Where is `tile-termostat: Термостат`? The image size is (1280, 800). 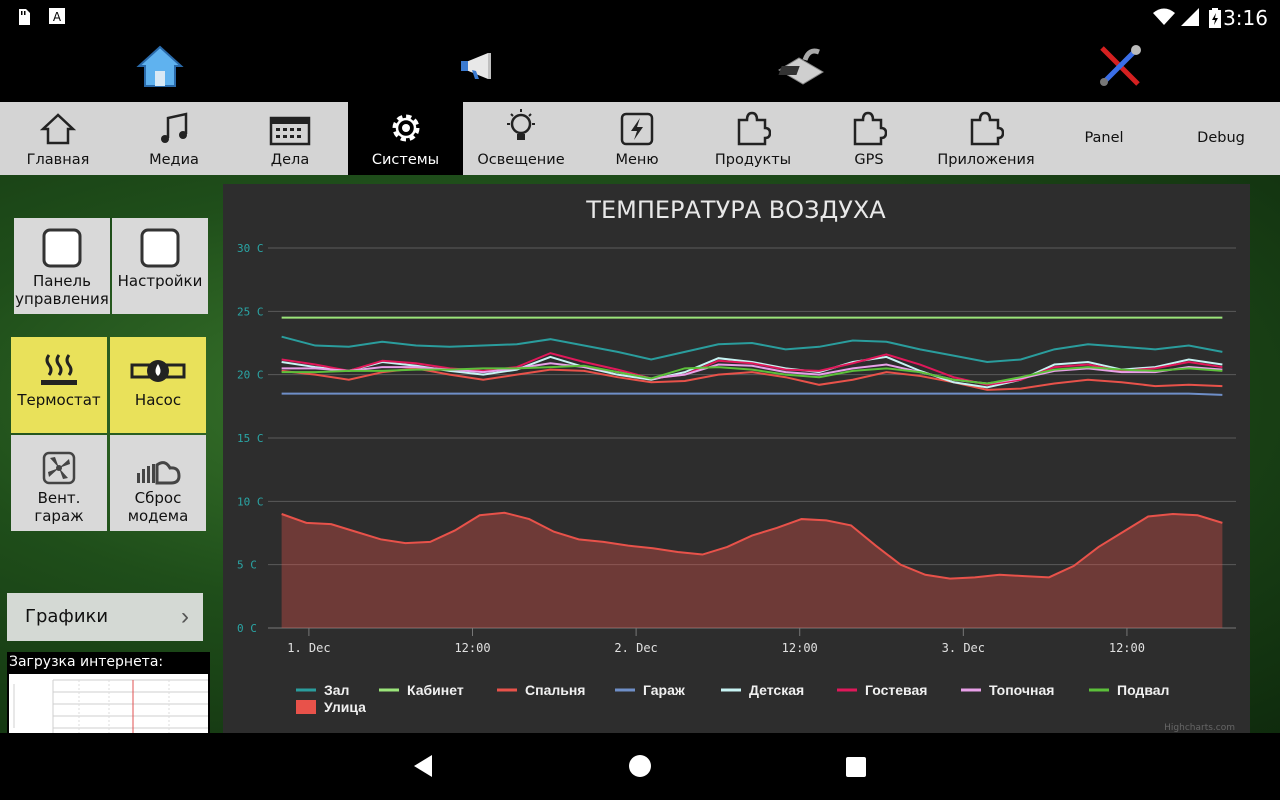
tile-termostat: Термостат is located at coordinates (59, 385).